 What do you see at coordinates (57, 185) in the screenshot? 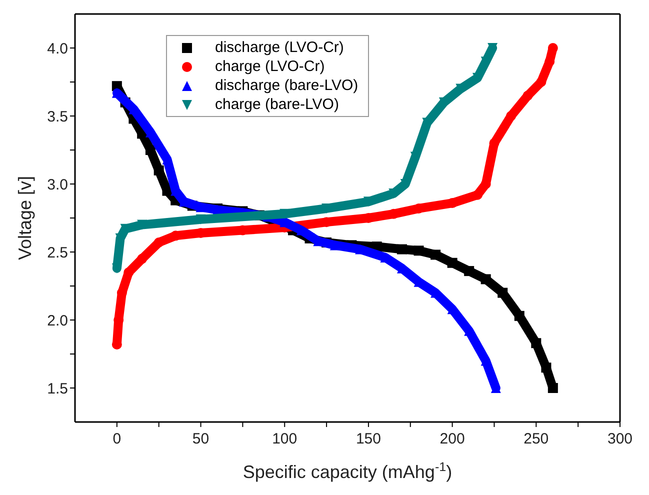
I see `y-tick-label: 3.0` at bounding box center [57, 185].